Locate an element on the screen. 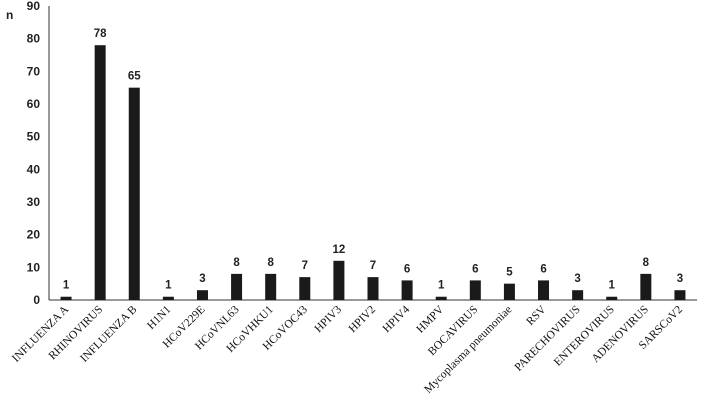  x-tick-label: INFLUENZA A is located at coordinates (41, 334).